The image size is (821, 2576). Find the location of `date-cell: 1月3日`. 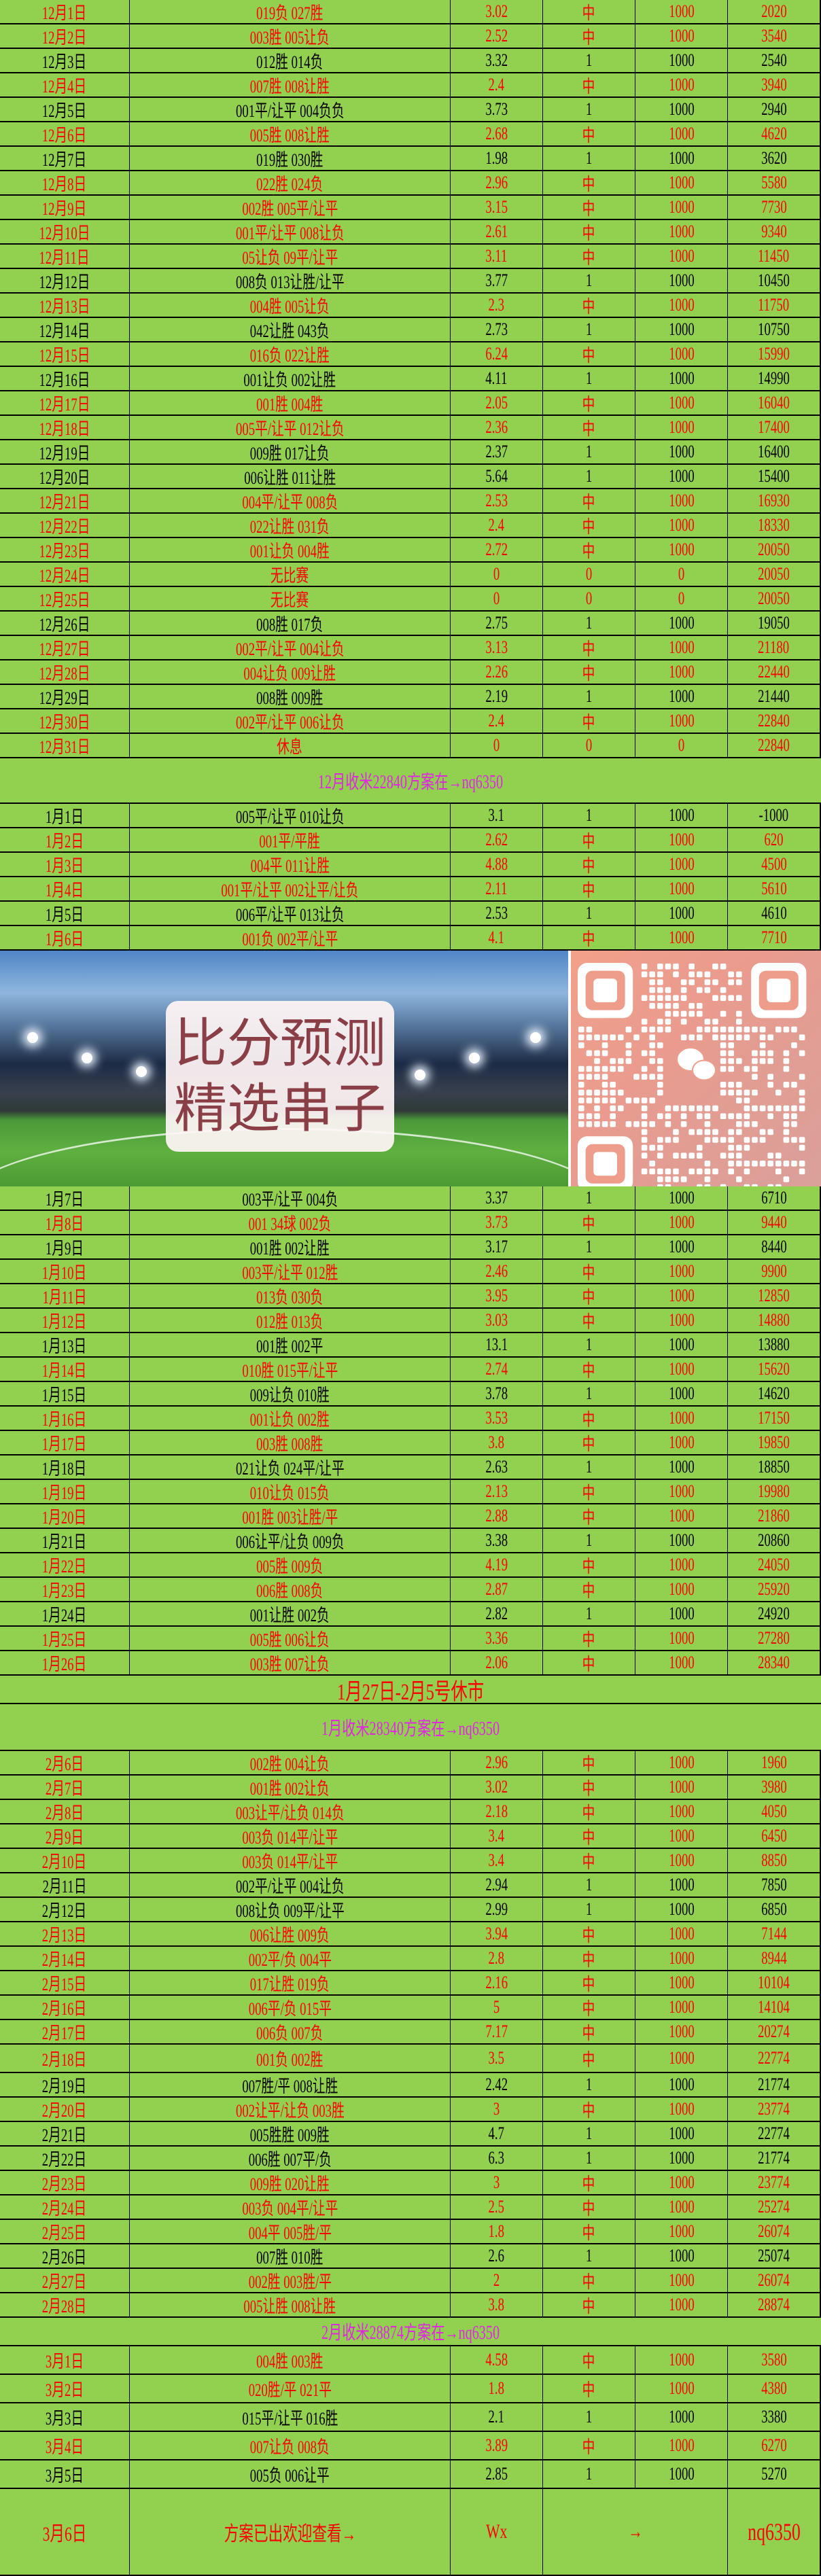

date-cell: 1月3日 is located at coordinates (65, 864).